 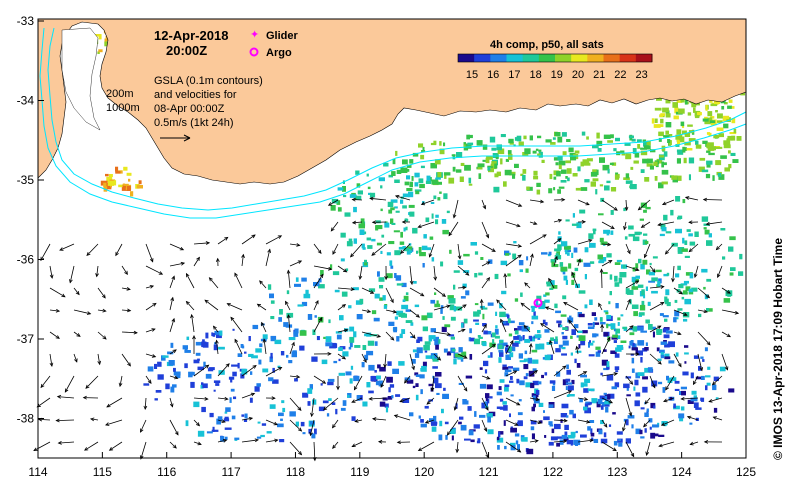 What do you see at coordinates (514, 75) in the screenshot?
I see `colorbar-tick-label: 17` at bounding box center [514, 75].